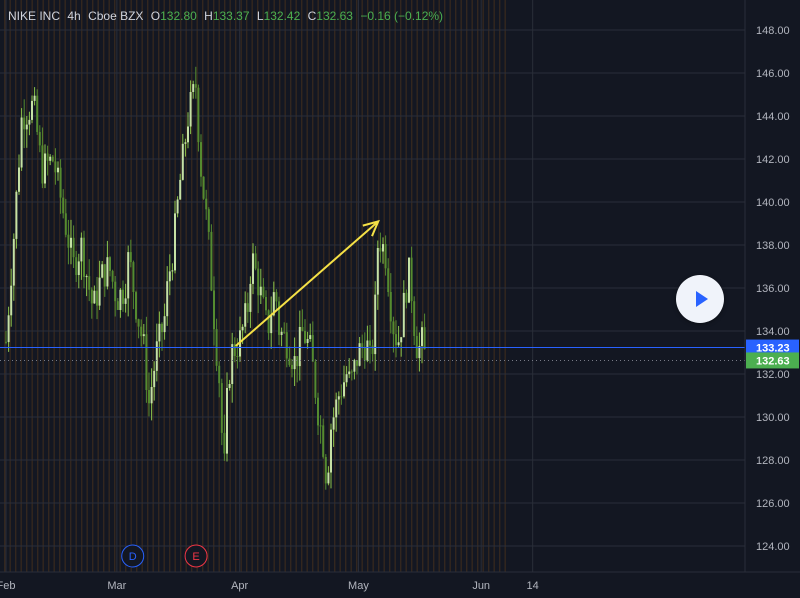 The width and height of the screenshot is (800, 598). Describe the element at coordinates (700, 299) in the screenshot. I see `play-button` at that location.